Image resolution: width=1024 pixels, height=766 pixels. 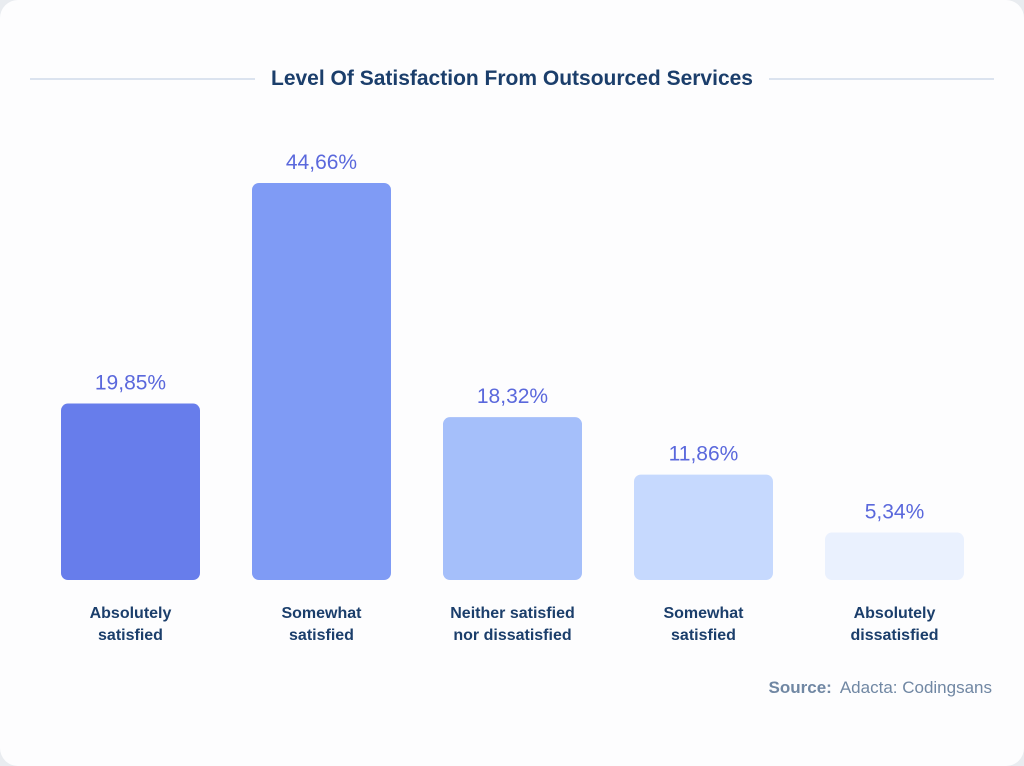 What do you see at coordinates (881, 79) in the screenshot?
I see `title-rule-right` at bounding box center [881, 79].